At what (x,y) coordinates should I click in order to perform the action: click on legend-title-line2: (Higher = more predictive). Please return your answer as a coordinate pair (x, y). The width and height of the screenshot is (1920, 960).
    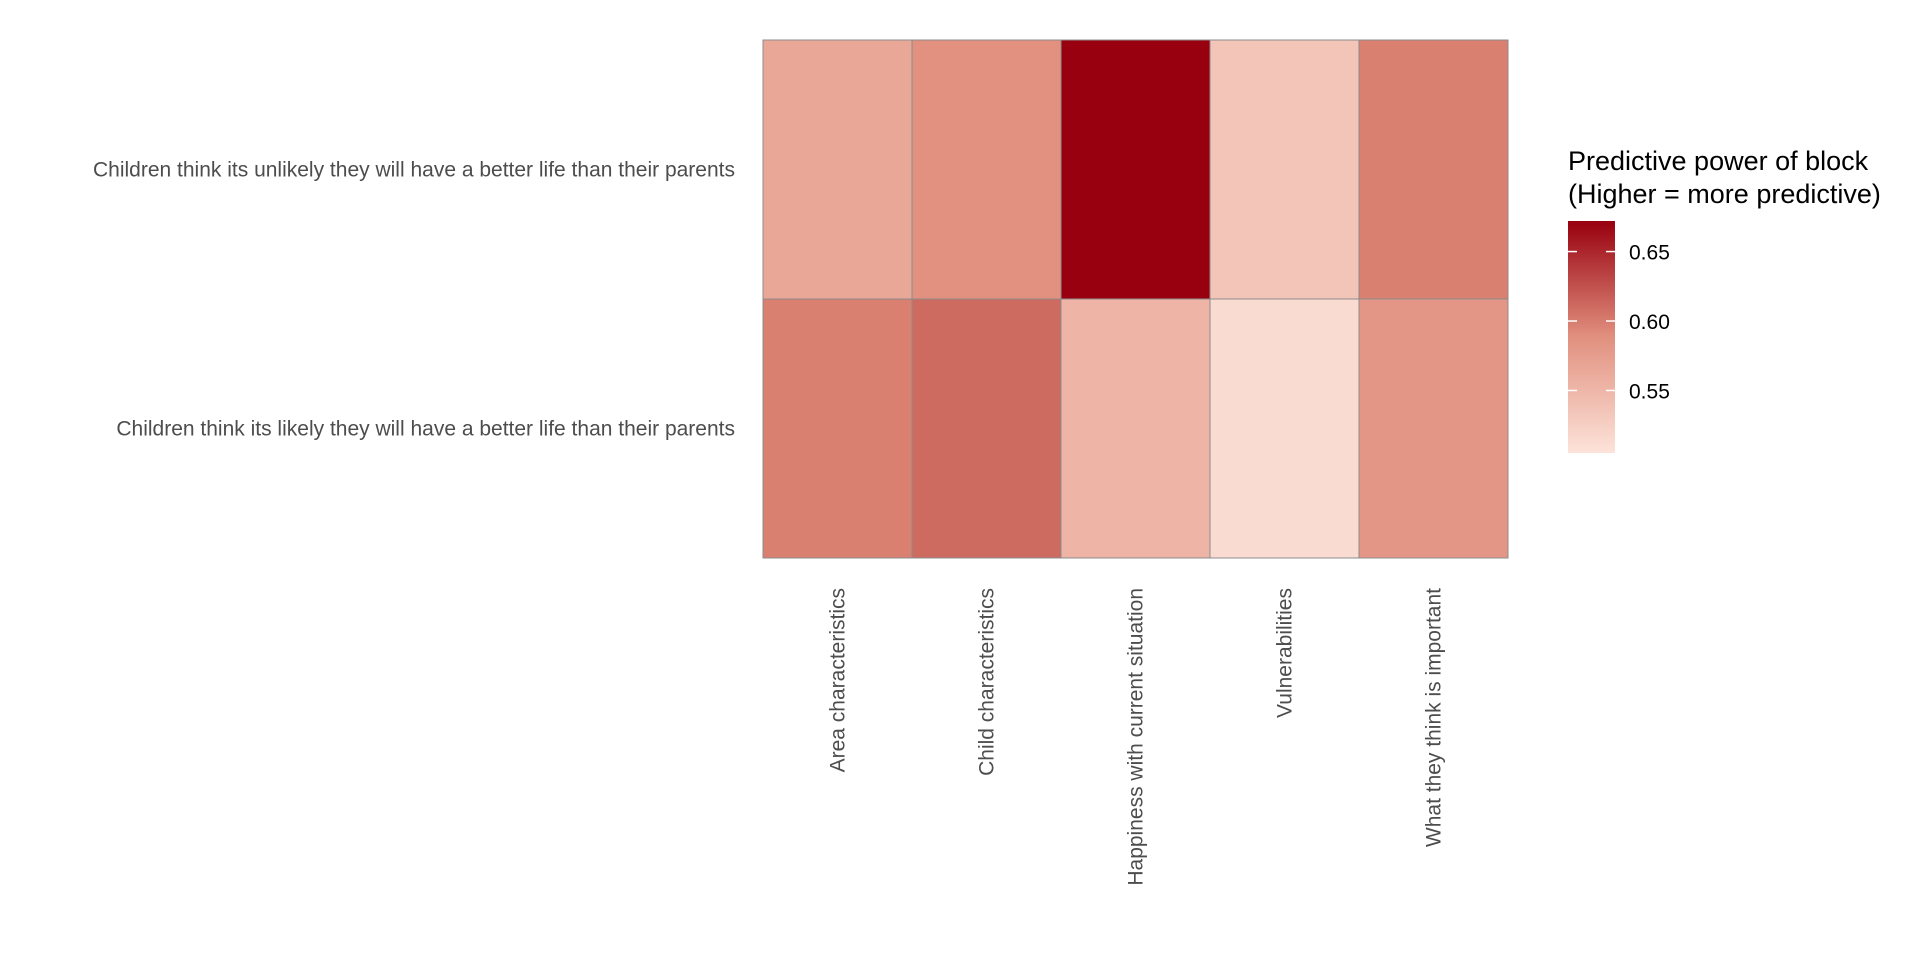
    Looking at the image, I should click on (1724, 194).